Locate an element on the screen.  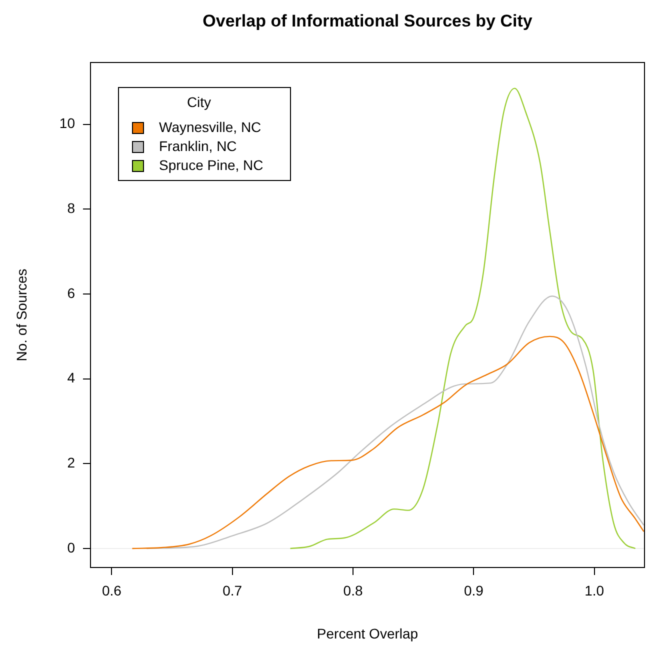
x-tick-label: 0.7 is located at coordinates (232, 590).